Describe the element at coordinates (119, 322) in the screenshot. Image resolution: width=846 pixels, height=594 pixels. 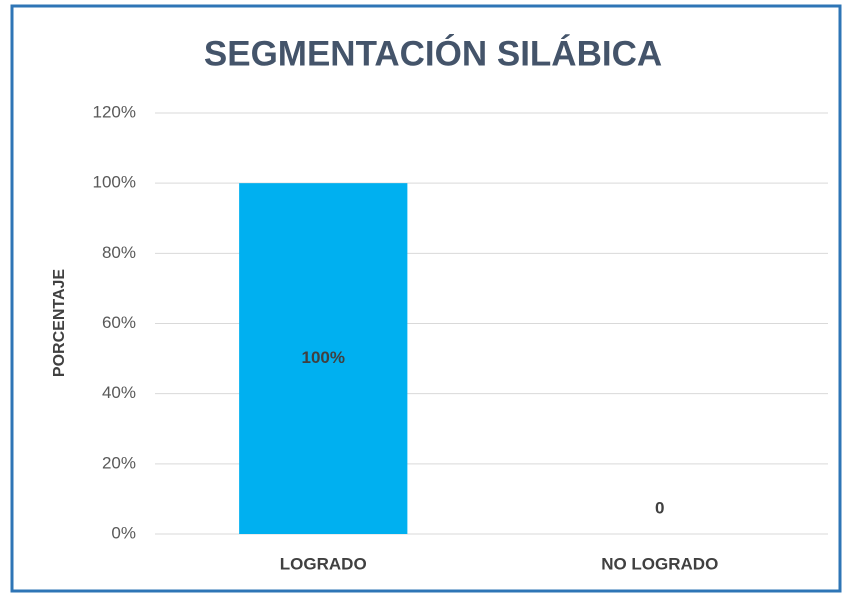
I see `y-tick-label: 60%` at that location.